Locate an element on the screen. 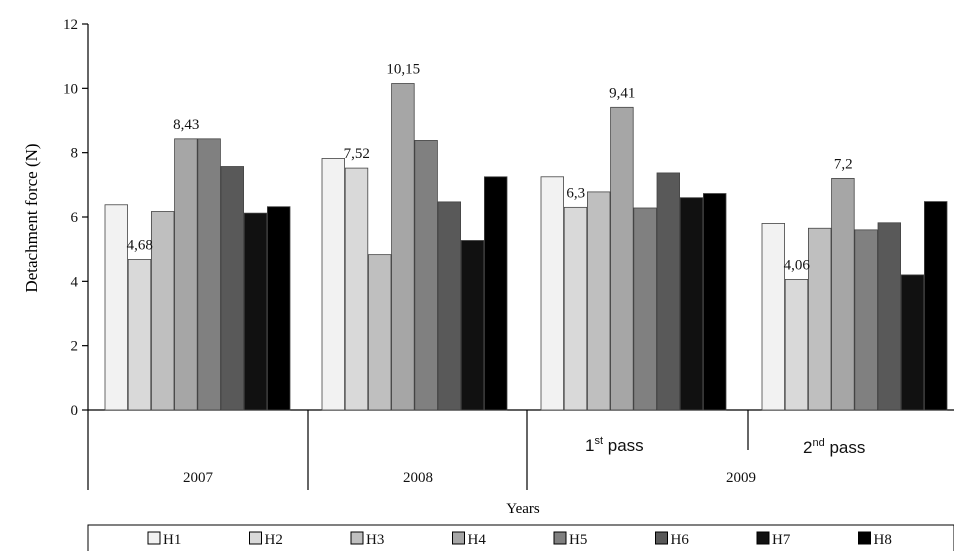  bar-2nd-pass-H4 is located at coordinates (843, 294).